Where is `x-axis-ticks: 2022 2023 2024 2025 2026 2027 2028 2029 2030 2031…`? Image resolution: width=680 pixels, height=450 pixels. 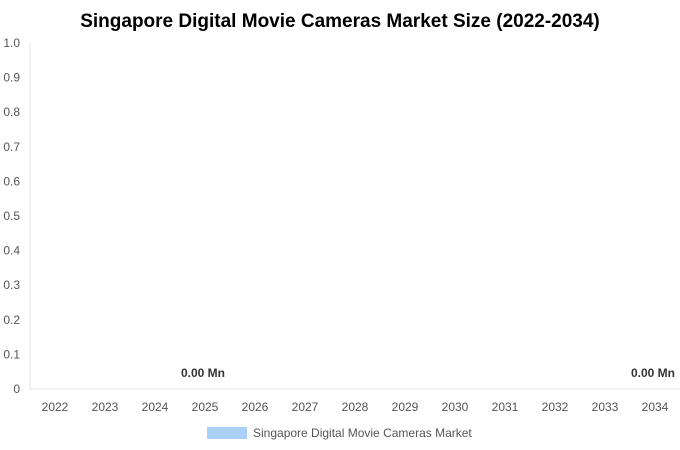 x-axis-ticks: 2022 2023 2024 2025 2026 2027 2028 2029 2030 2031… is located at coordinates (355, 407).